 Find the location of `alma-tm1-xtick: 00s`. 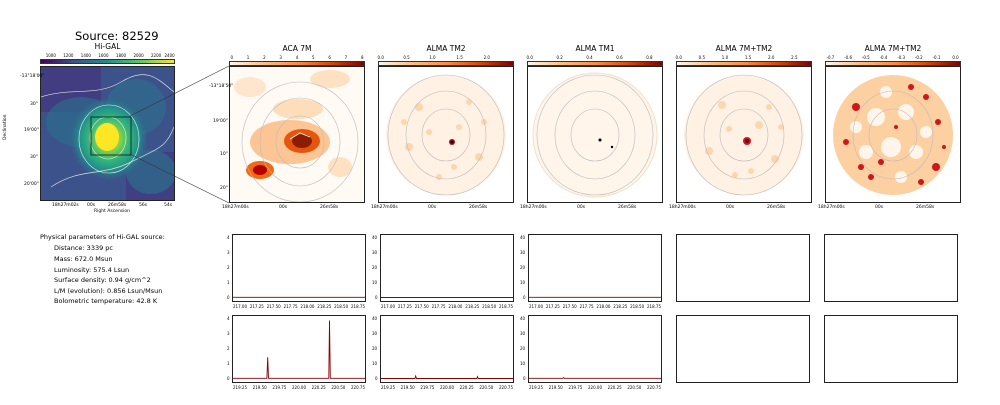

alma-tm1-xtick: 00s is located at coordinates (581, 207).